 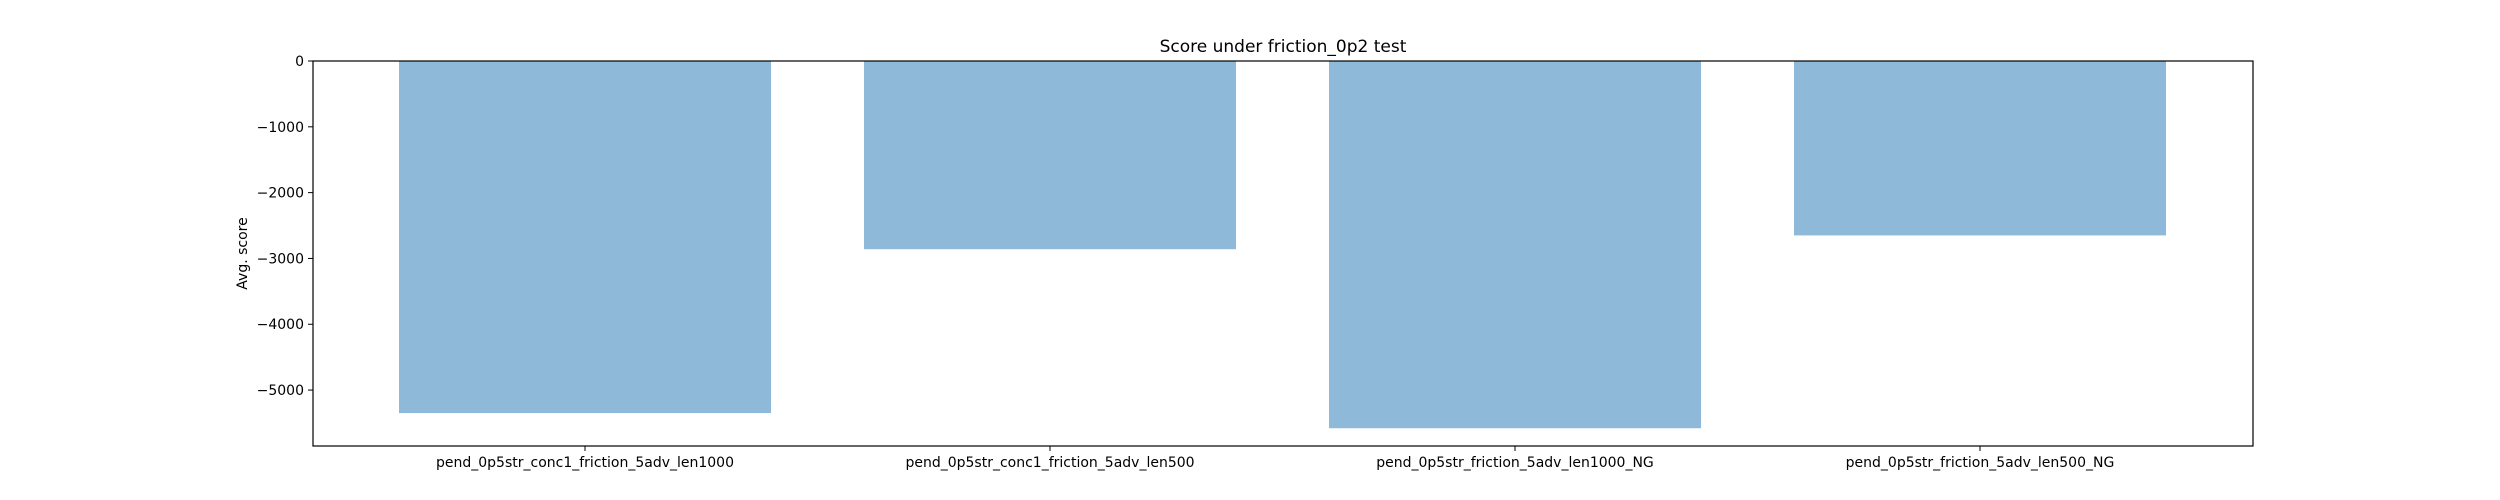 I want to click on y-axis: 0 −1000 −2000 −3000 −4000 −5000, so click(x=285, y=226).